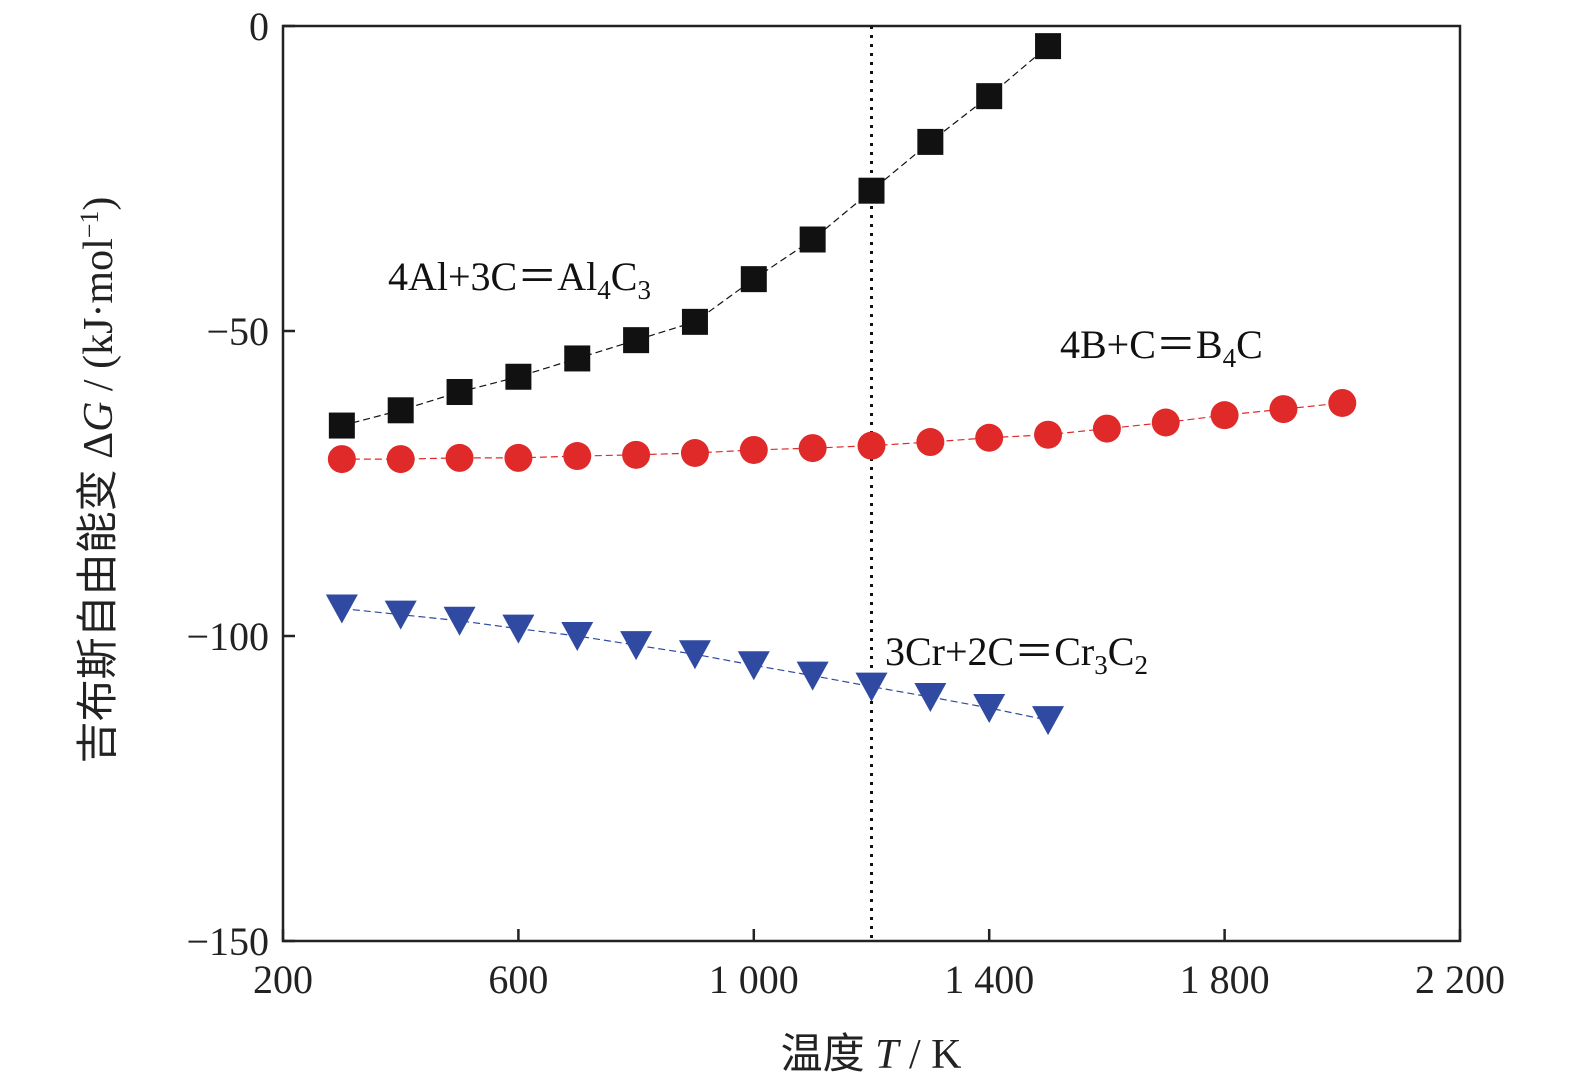  Describe the element at coordinates (98, 598) in the screenshot. I see `y-axis-title-prefix: 吉布斯自由能变 Δ` at that location.